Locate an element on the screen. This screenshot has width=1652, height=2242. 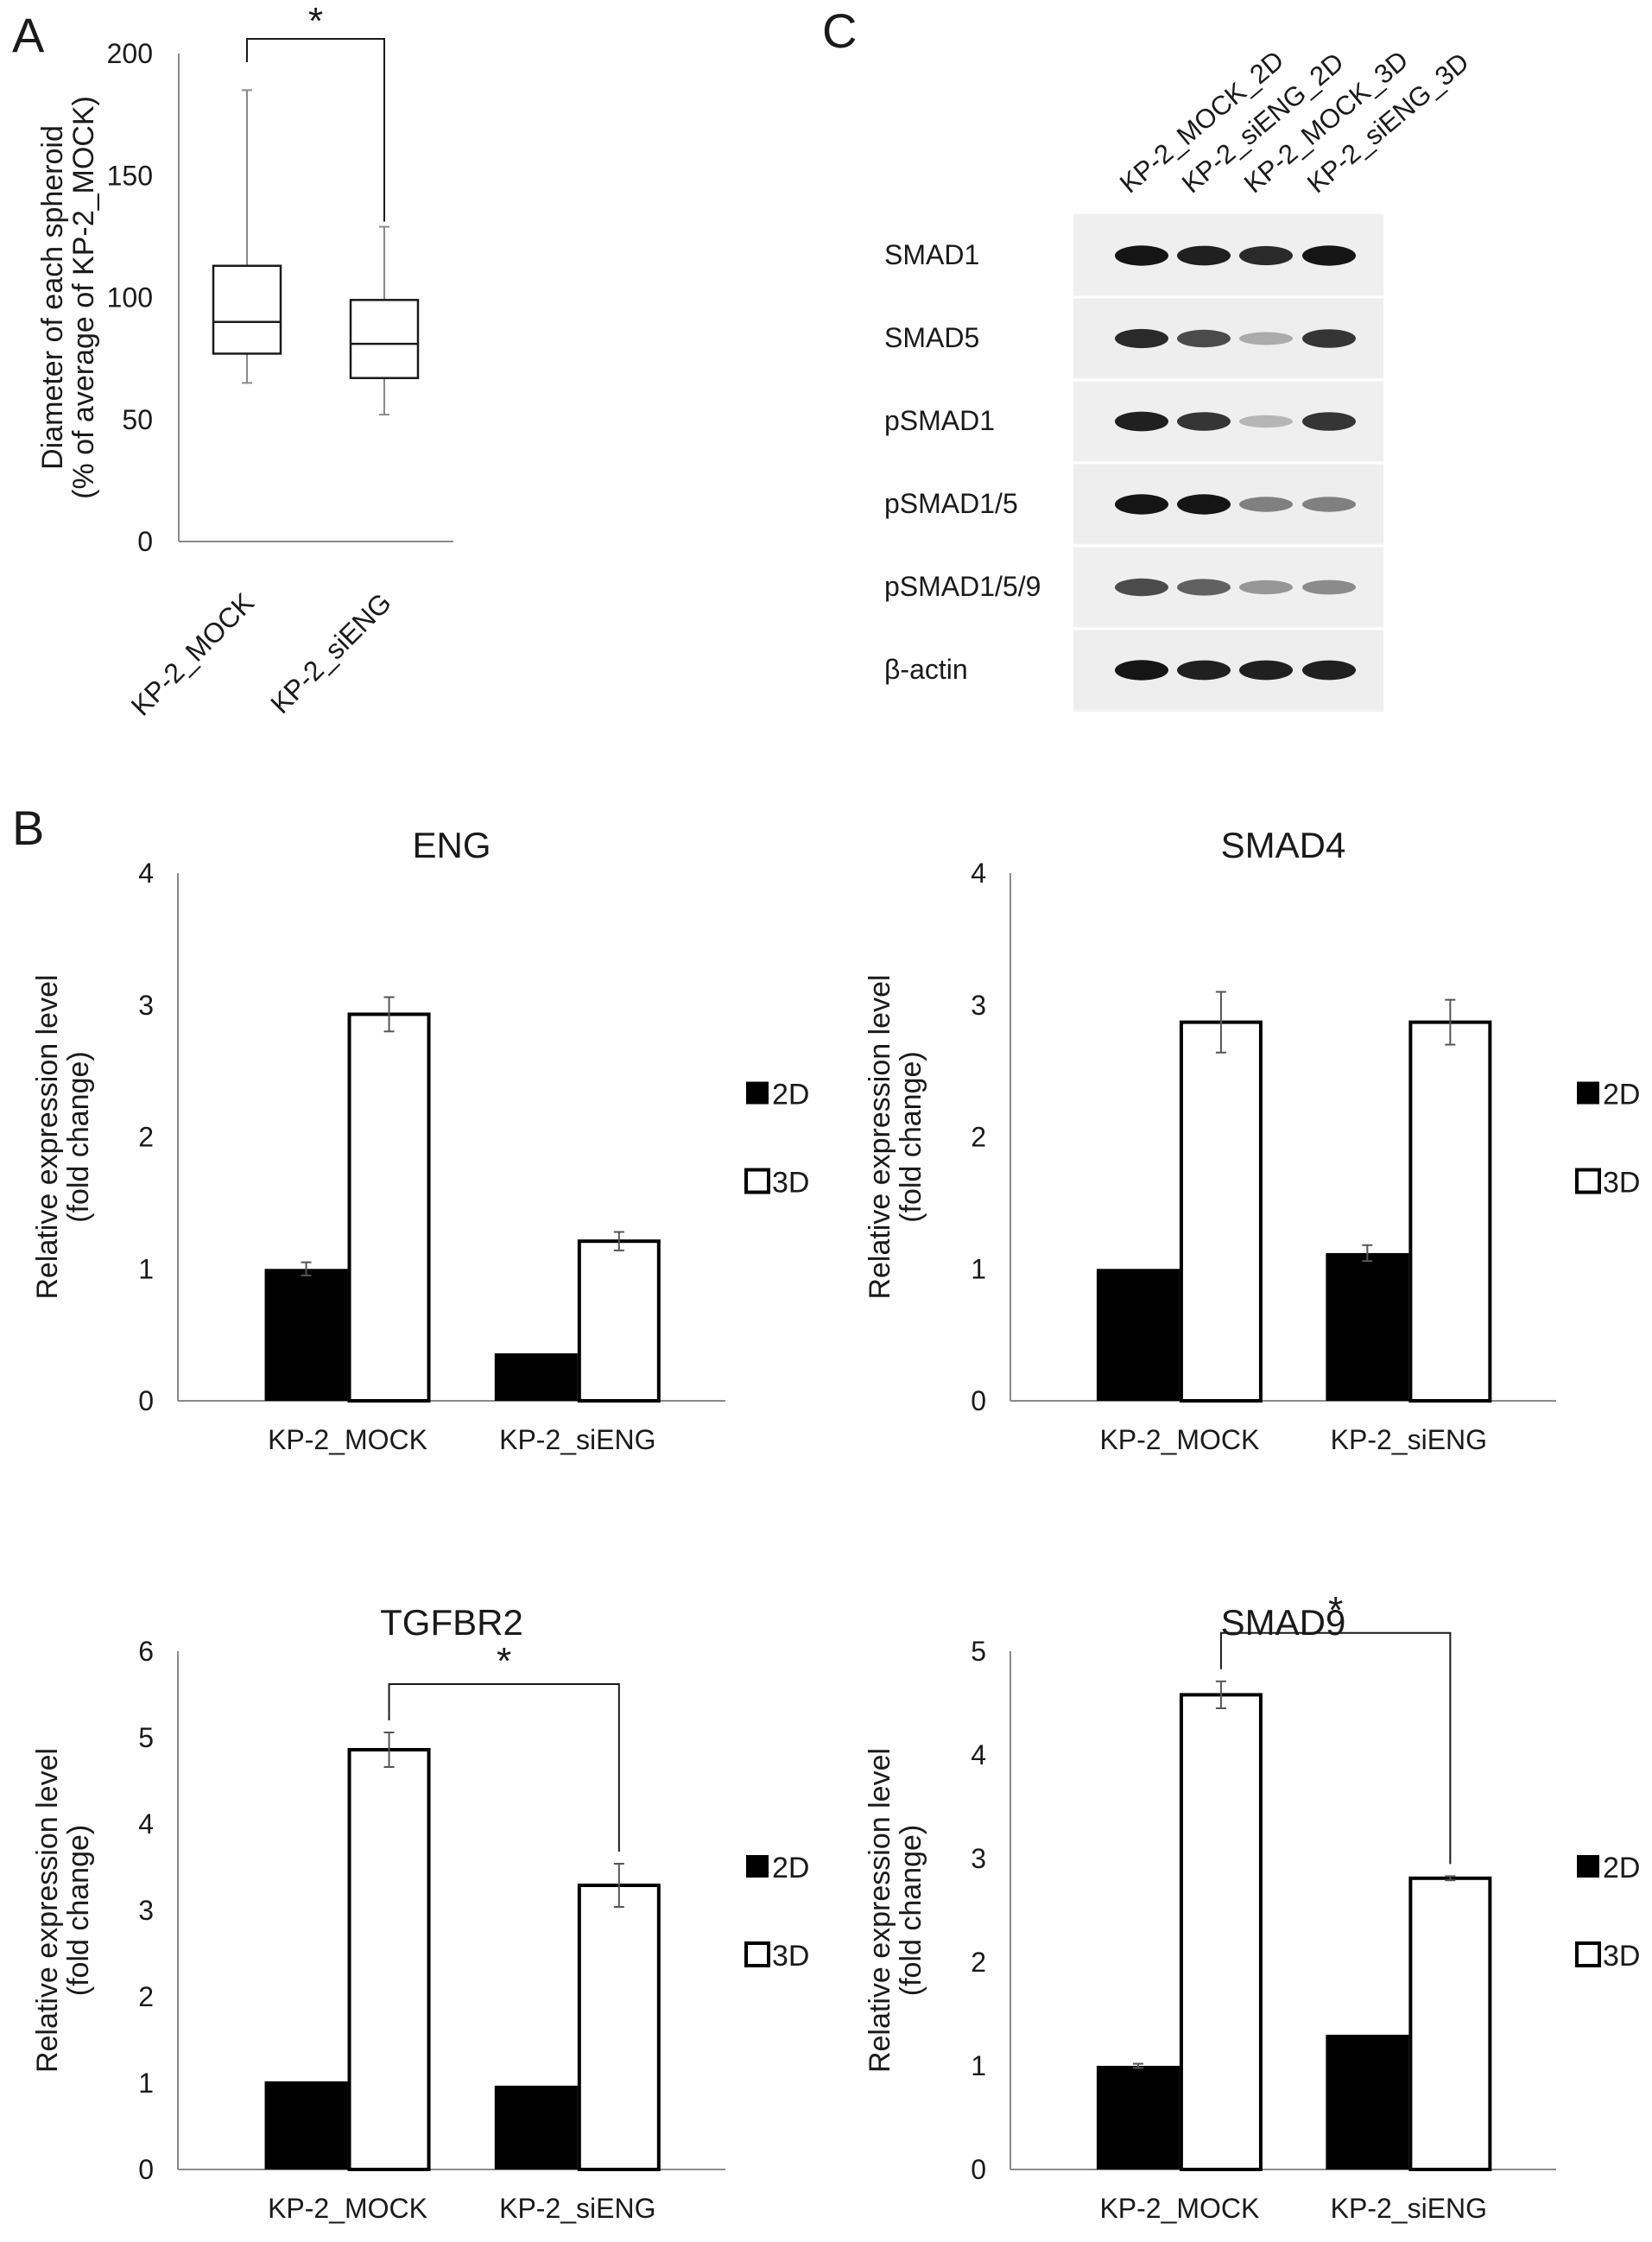
significance-bracket is located at coordinates (1335, 1748).